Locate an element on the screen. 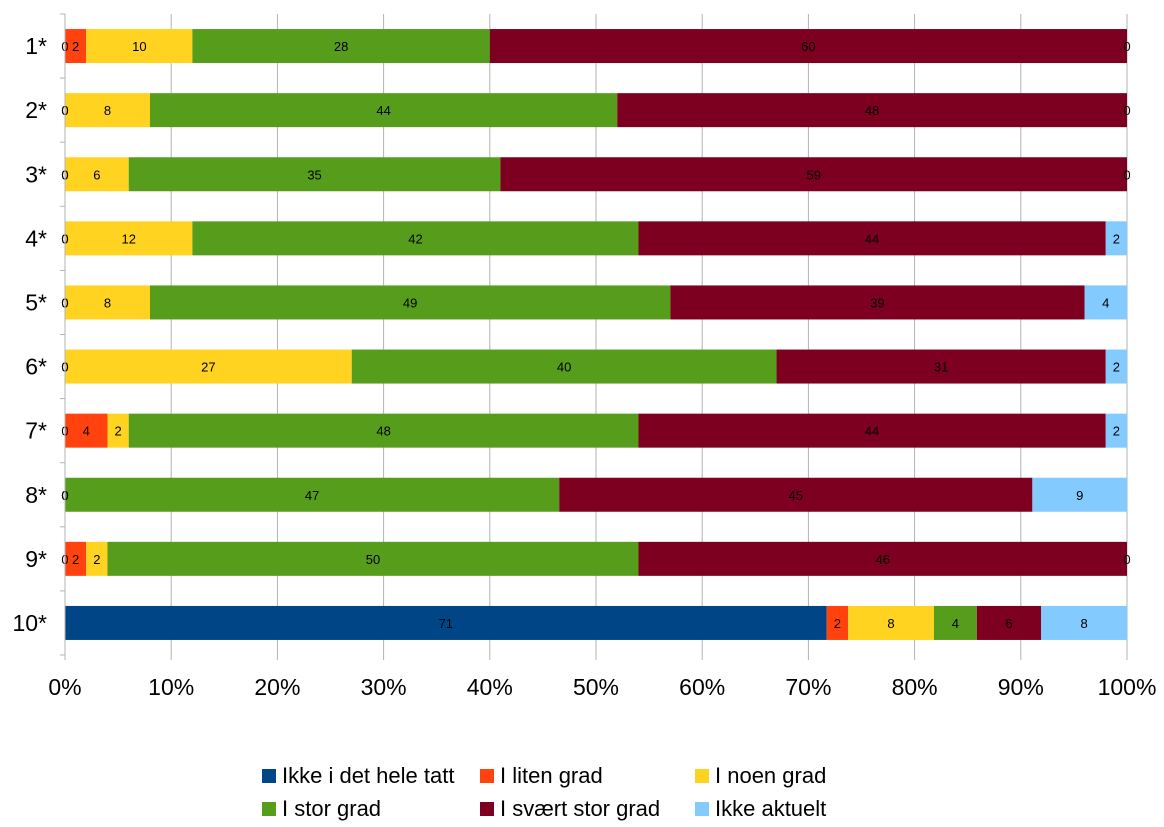 The width and height of the screenshot is (1164, 827). data-label: 59 is located at coordinates (813, 174).